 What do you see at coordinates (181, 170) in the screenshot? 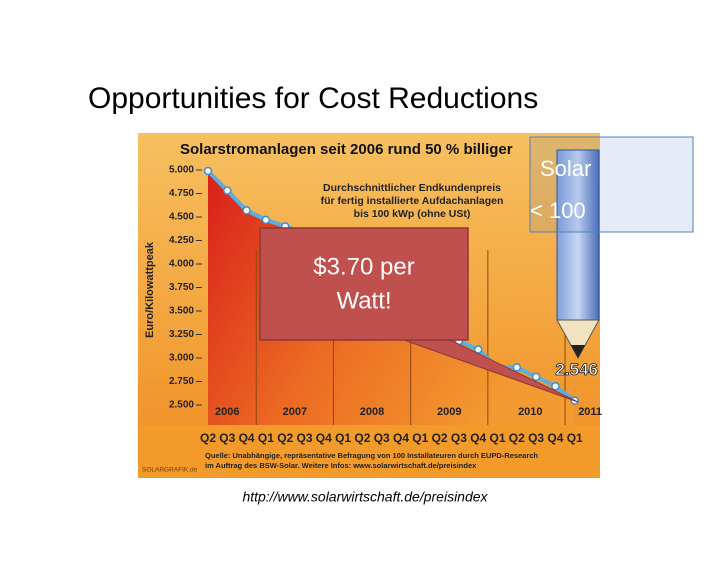
I see `y-tick-label: 5.000` at bounding box center [181, 170].